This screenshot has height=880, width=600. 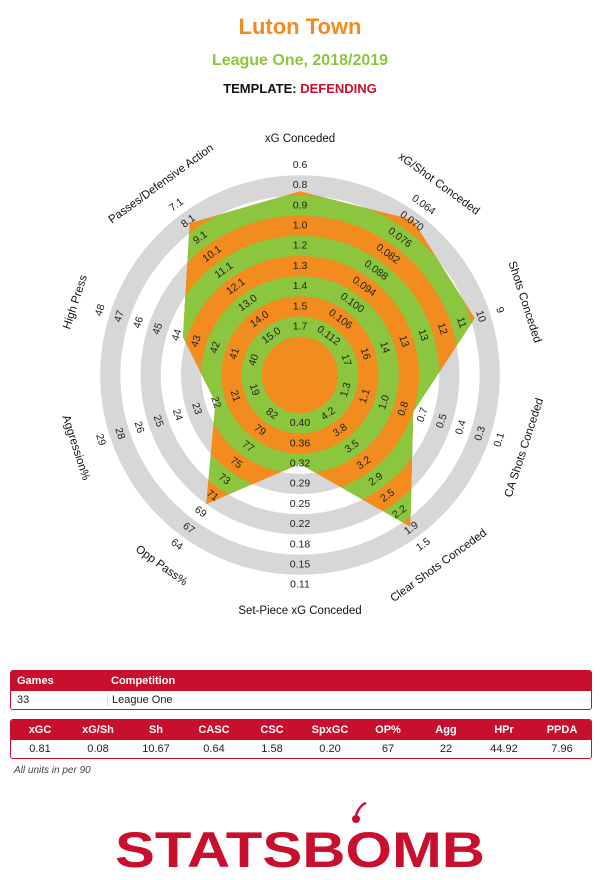 I want to click on tick-label: 0.32, so click(x=300, y=463).